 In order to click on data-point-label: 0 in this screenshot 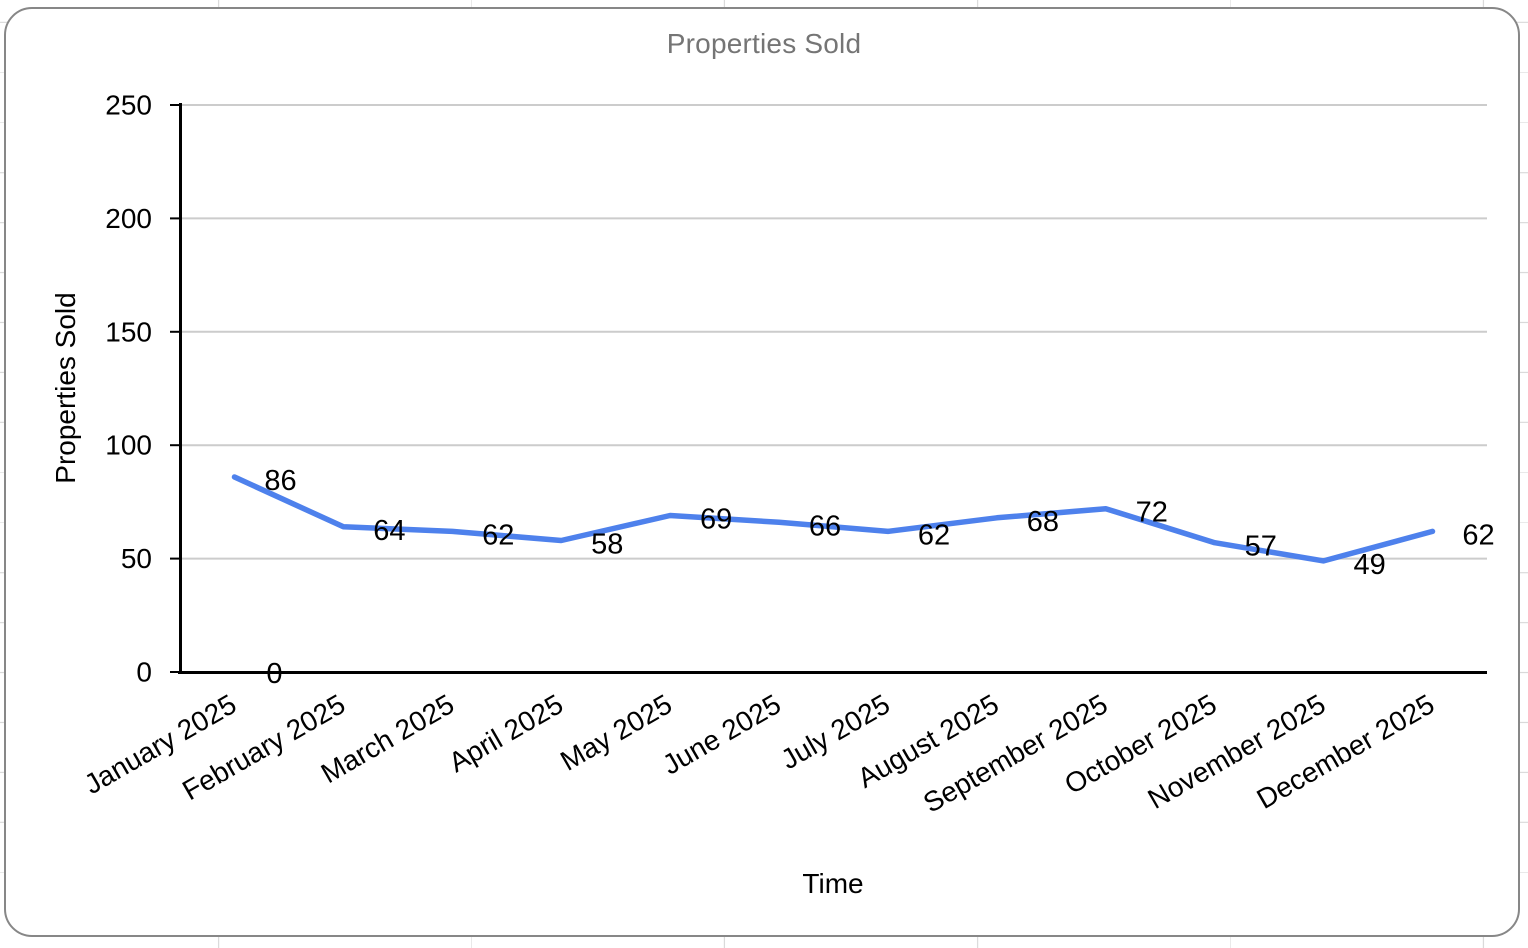, I will do `click(274, 674)`.